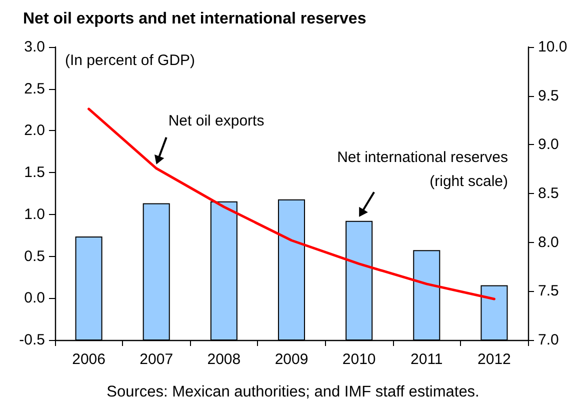 The width and height of the screenshot is (586, 412). I want to click on y2-tick-label: 10.0, so click(553, 47).